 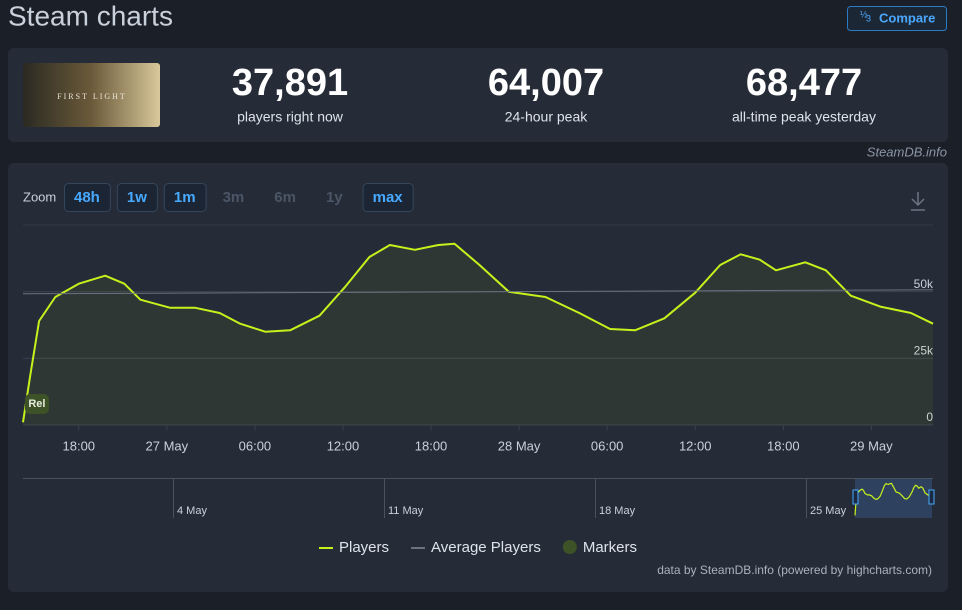 I want to click on stat-value: 37,891, so click(x=290, y=83).